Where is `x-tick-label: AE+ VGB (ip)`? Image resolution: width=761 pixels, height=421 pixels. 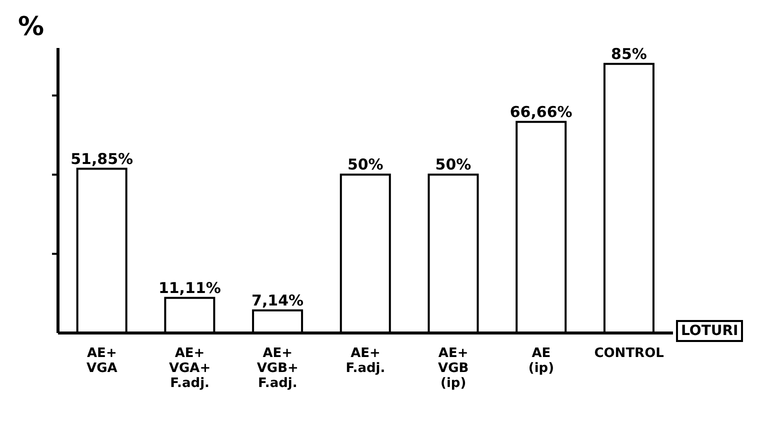
x-tick-label: AE+ VGB (ip) is located at coordinates (453, 368).